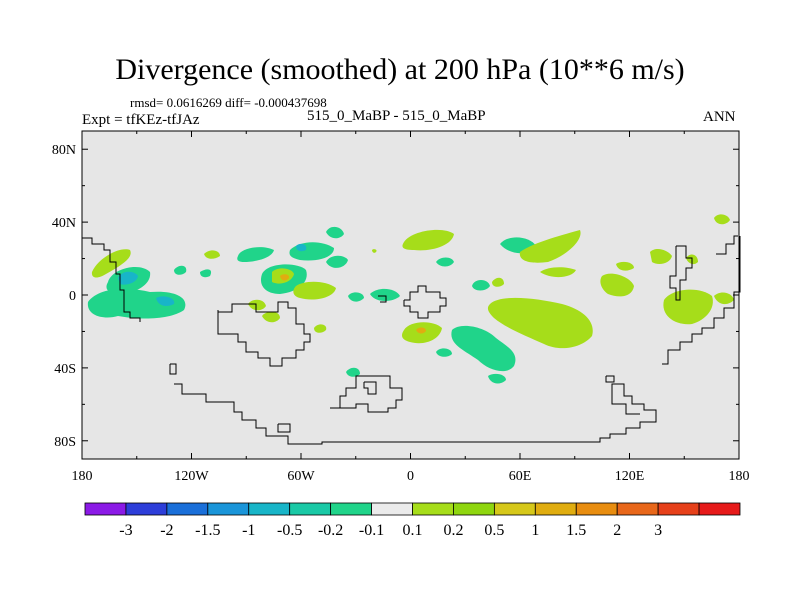 This screenshot has height=600, width=800. I want to click on x-tick-label: 60W, so click(301, 476).